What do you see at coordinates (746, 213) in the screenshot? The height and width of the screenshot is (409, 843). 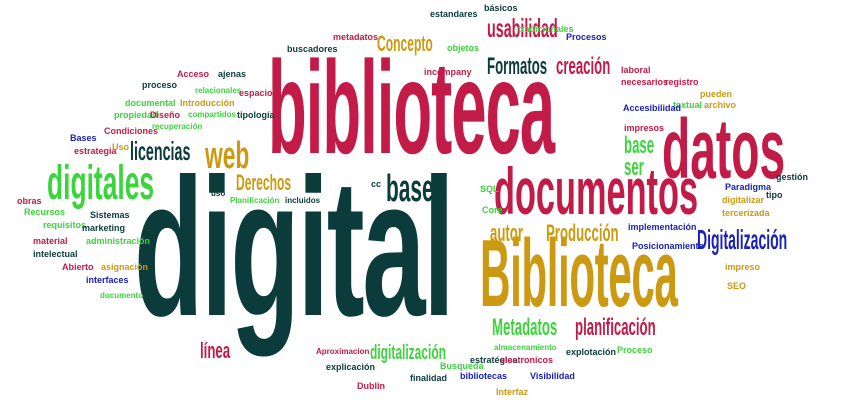 I see `cloud-word-tercerizada: tercerizada` at bounding box center [746, 213].